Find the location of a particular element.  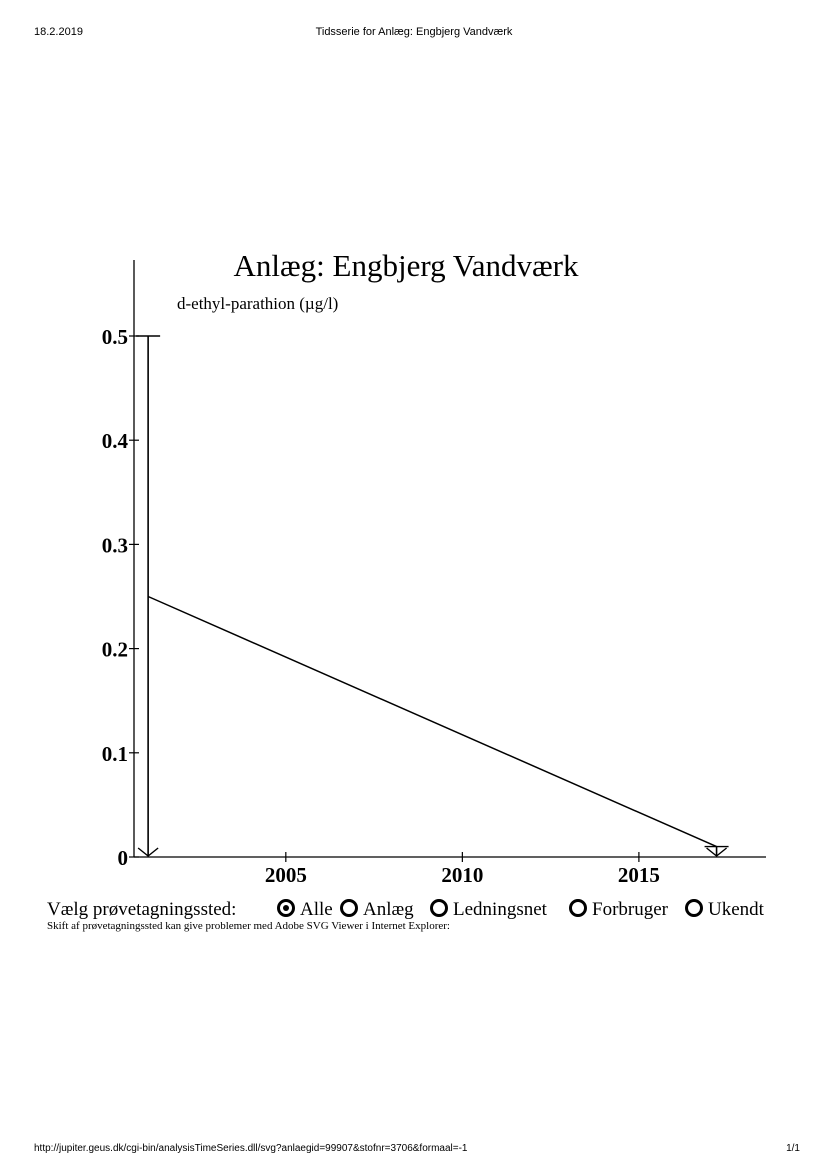

print-date: 18.2.2019 is located at coordinates (58, 32).